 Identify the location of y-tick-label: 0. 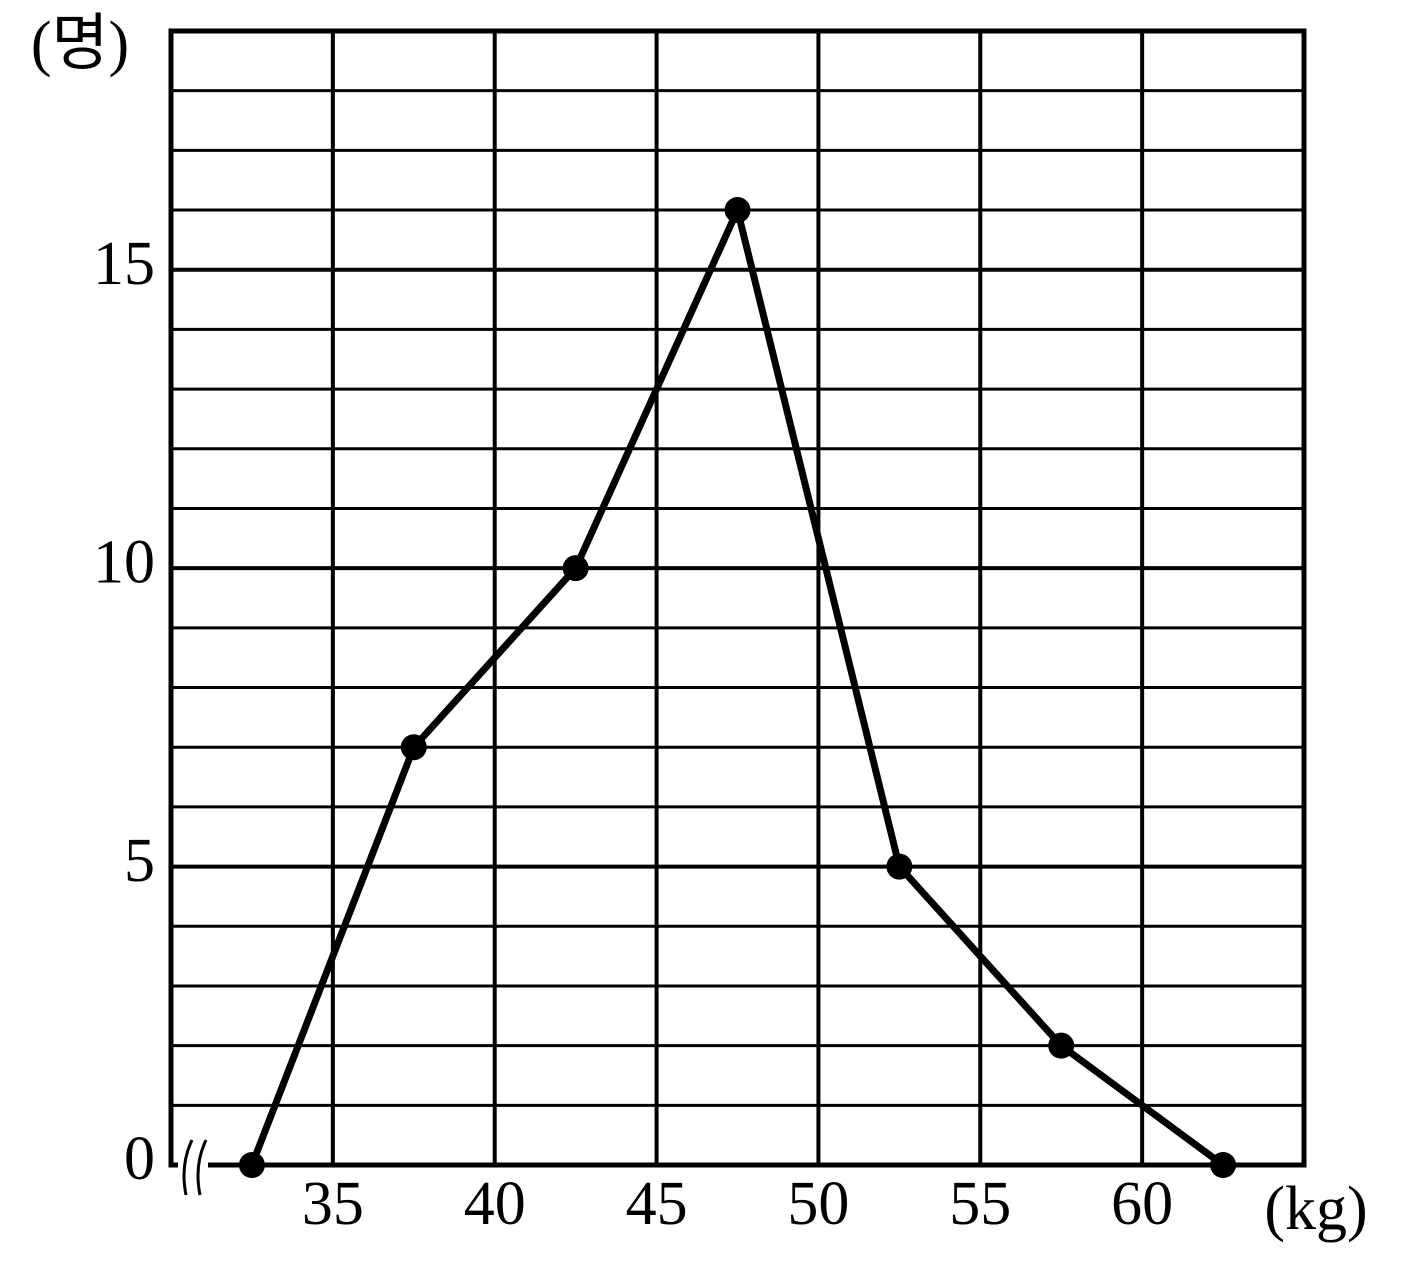
(139, 1159).